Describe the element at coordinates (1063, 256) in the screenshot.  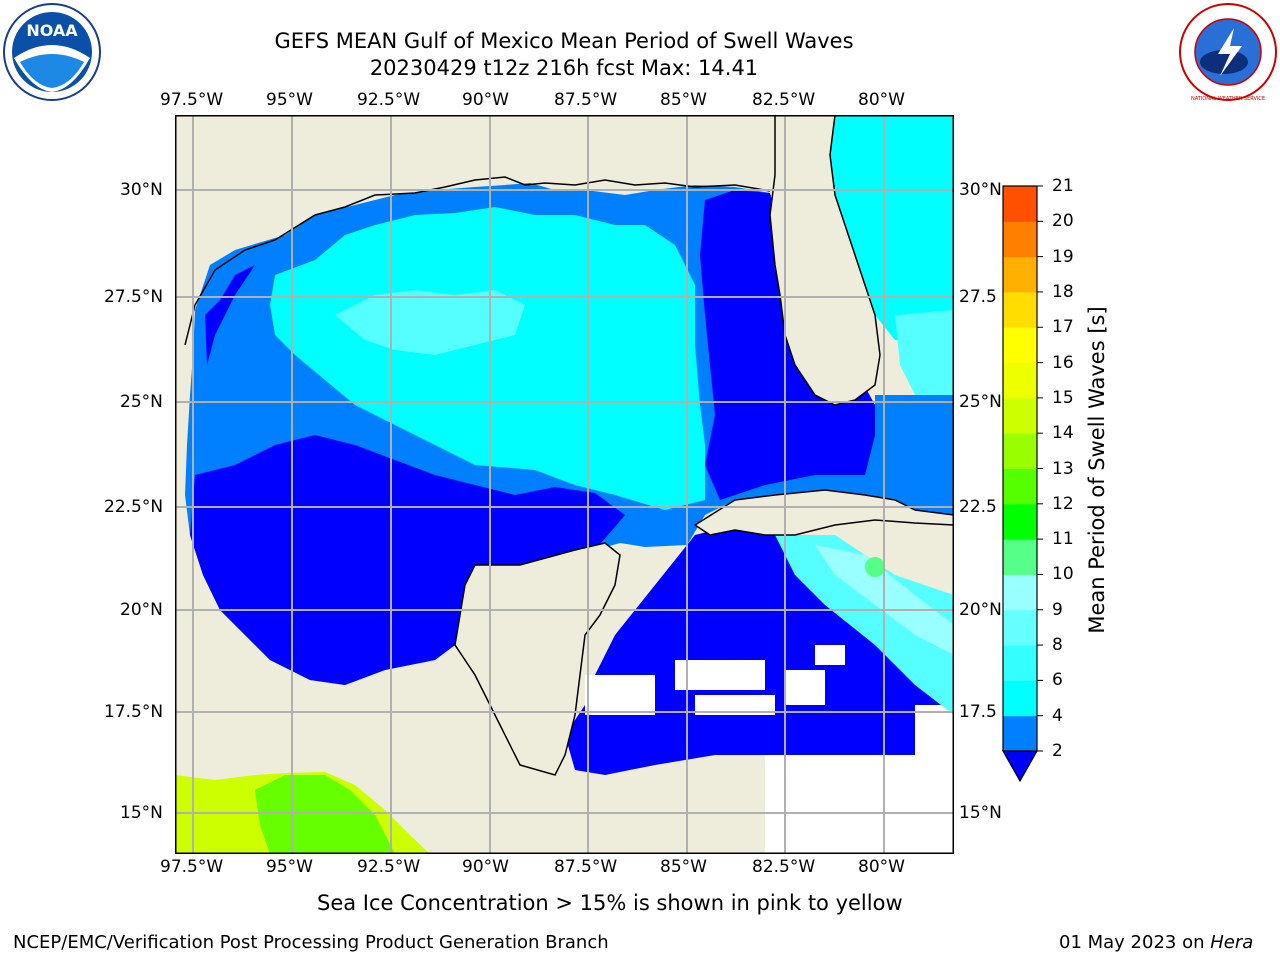
I see `colorbar-tick-label: 19` at that location.